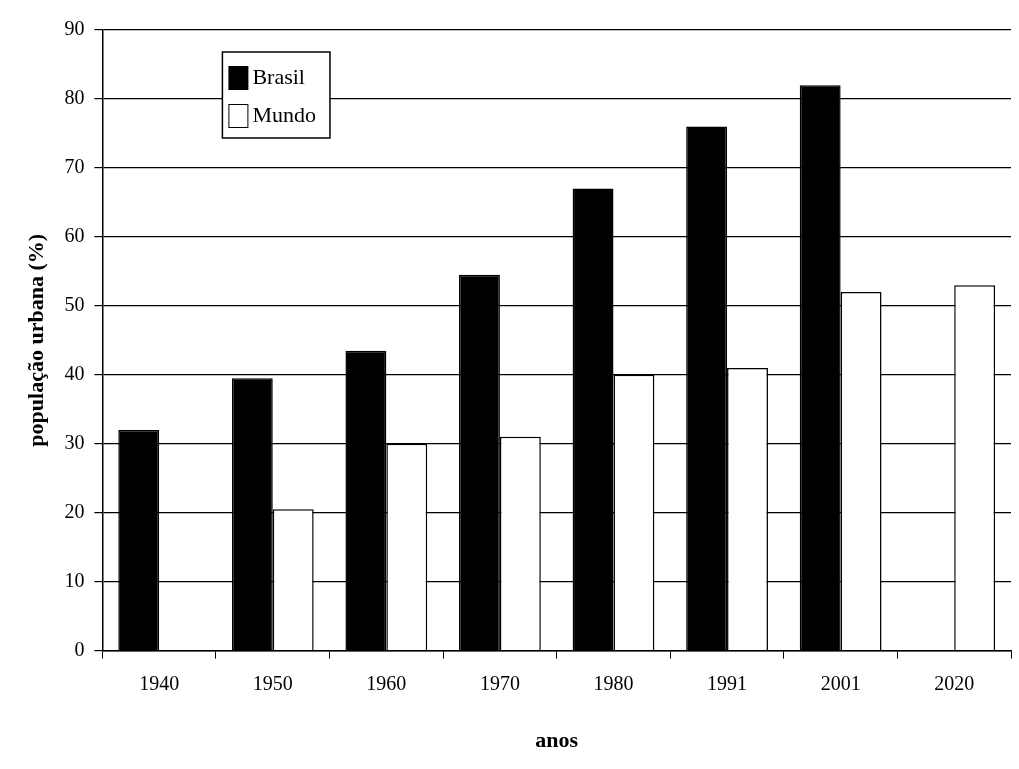 This screenshot has width=1019, height=769. Describe the element at coordinates (557, 740) in the screenshot. I see `x-axis-title: anos` at that location.